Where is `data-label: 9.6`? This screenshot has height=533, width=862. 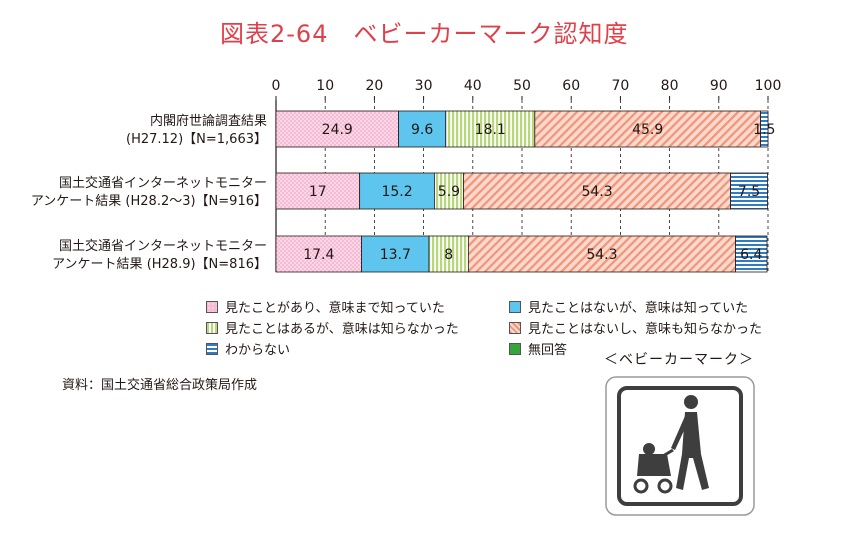 data-label: 9.6 is located at coordinates (422, 130).